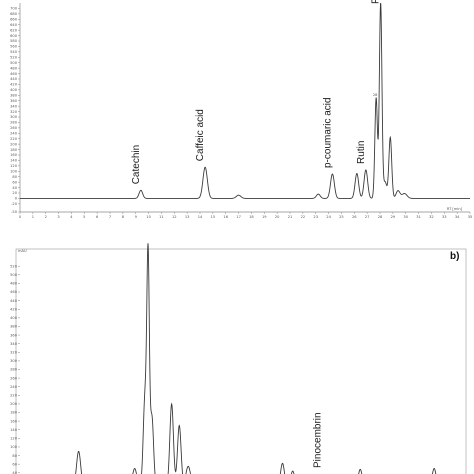 This screenshot has width=474, height=474. I want to click on chromatogram-b-y-tick-label: 420, so click(14, 309).